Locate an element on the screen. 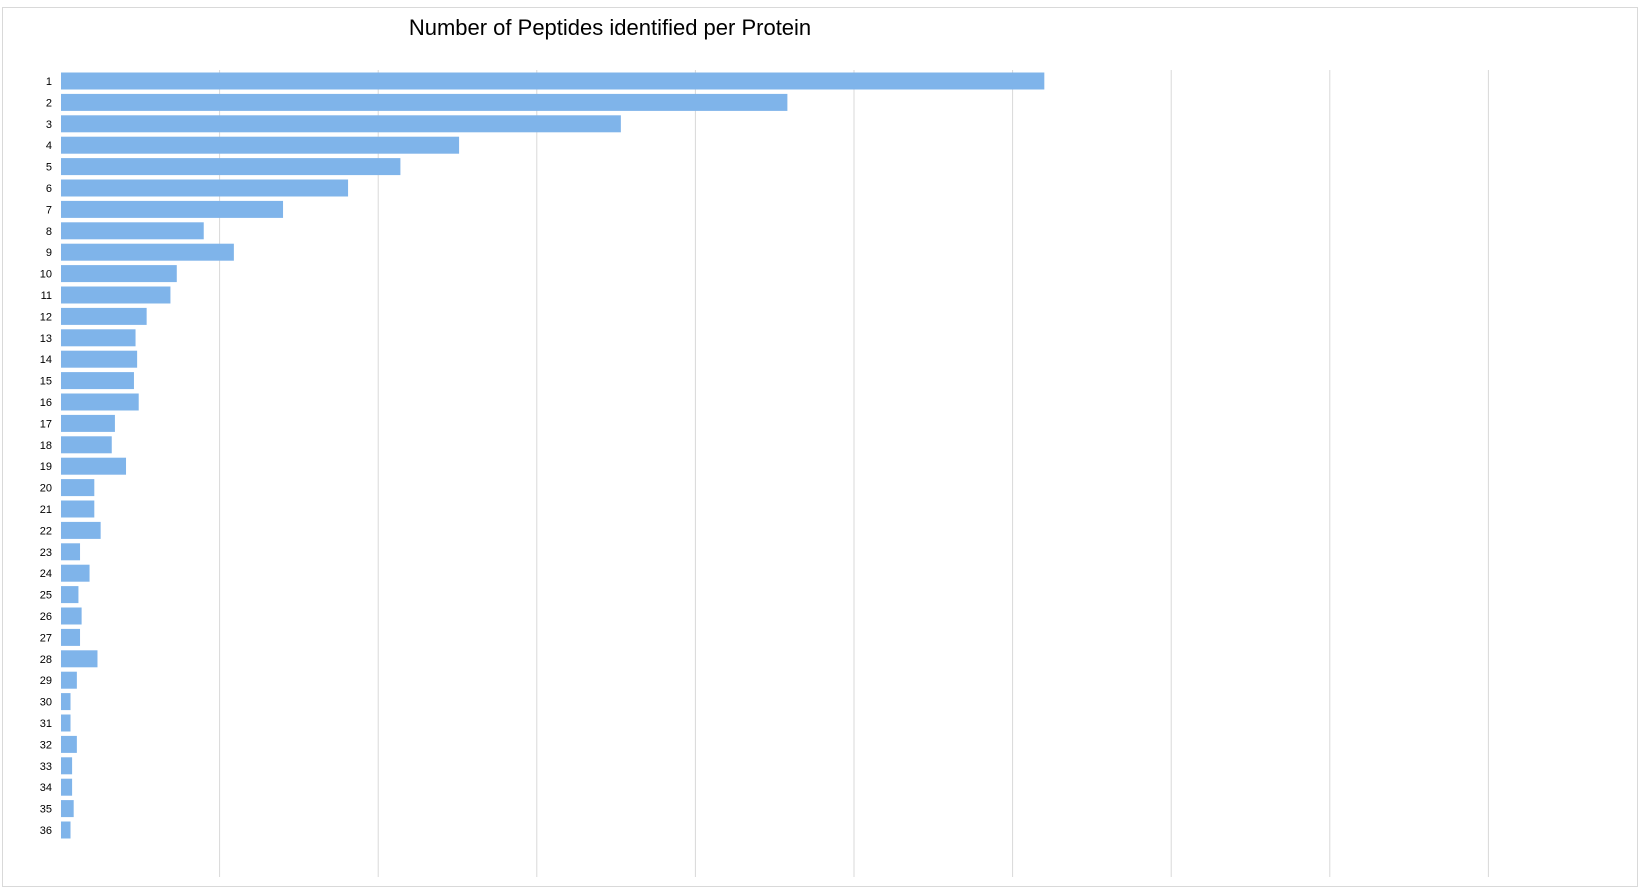  category-label-9: 9 is located at coordinates (49, 253).